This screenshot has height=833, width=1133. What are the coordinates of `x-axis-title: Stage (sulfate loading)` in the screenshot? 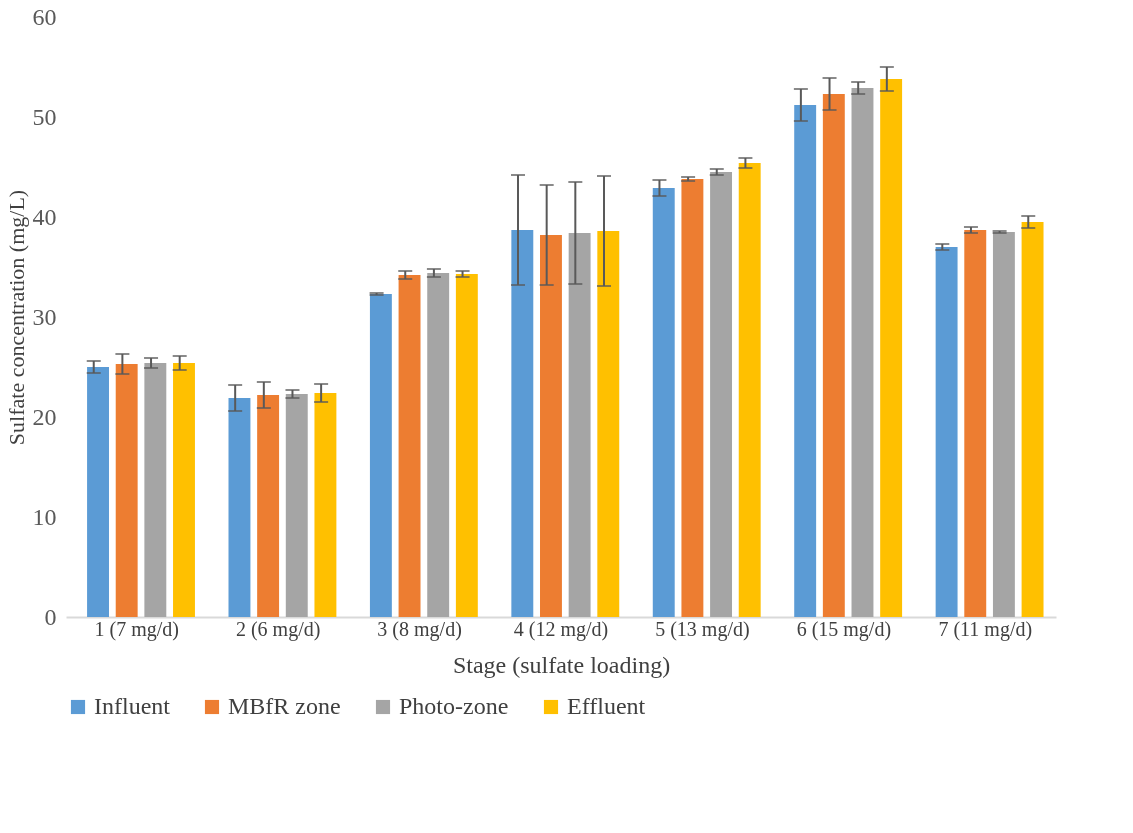 It's located at (561, 664).